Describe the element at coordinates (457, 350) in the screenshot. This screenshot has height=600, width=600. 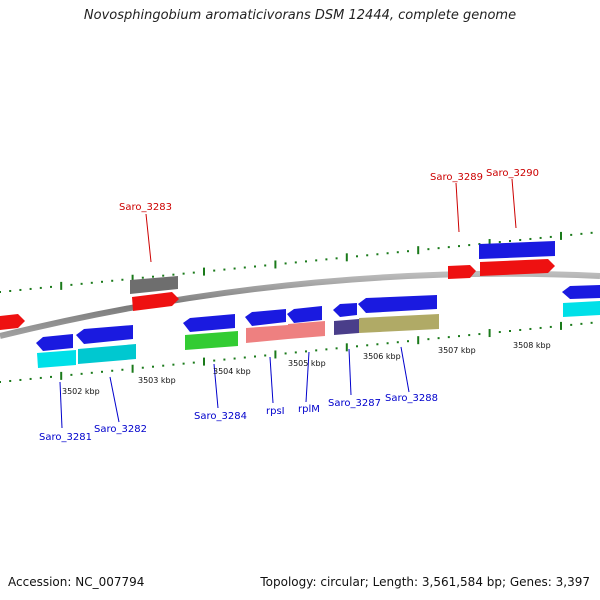
I see `tick-label-3507: 3507 kbp` at that location.